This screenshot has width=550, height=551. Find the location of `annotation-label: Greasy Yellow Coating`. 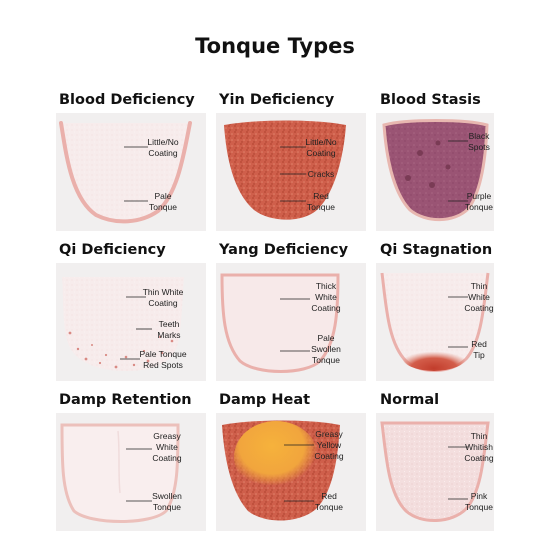

annotation-label: Greasy Yellow Coating is located at coordinates (329, 445).